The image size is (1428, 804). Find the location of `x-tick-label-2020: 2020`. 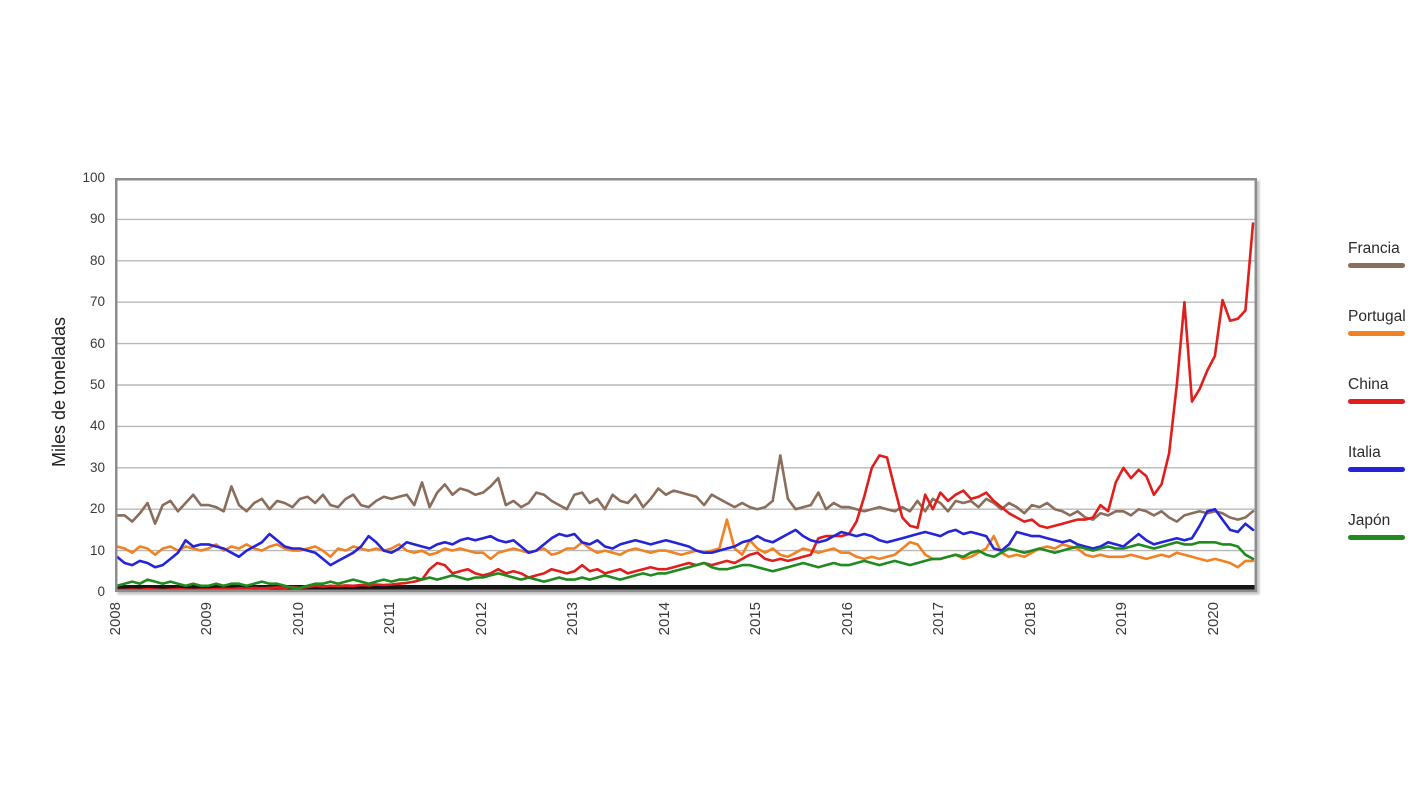

x-tick-label-2020: 2020 is located at coordinates (1213, 619).